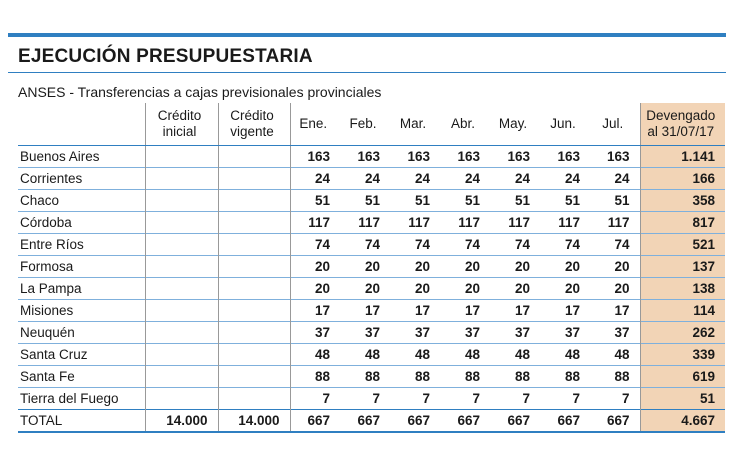 This screenshot has width=730, height=460. What do you see at coordinates (371, 376) in the screenshot?
I see `data-row: Santa Fe 88 88 88 88 88 88 88 619` at bounding box center [371, 376].